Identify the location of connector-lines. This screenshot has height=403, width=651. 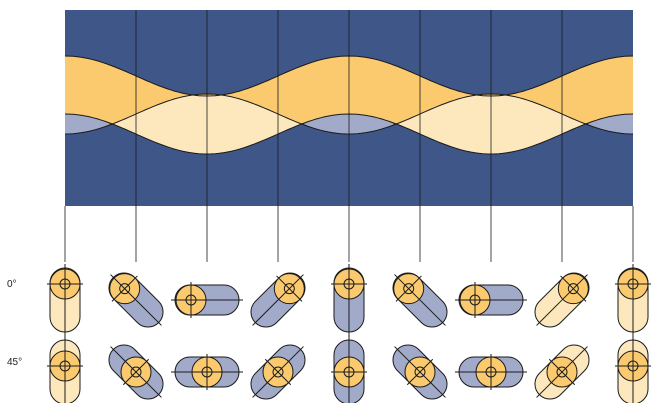
(349, 234).